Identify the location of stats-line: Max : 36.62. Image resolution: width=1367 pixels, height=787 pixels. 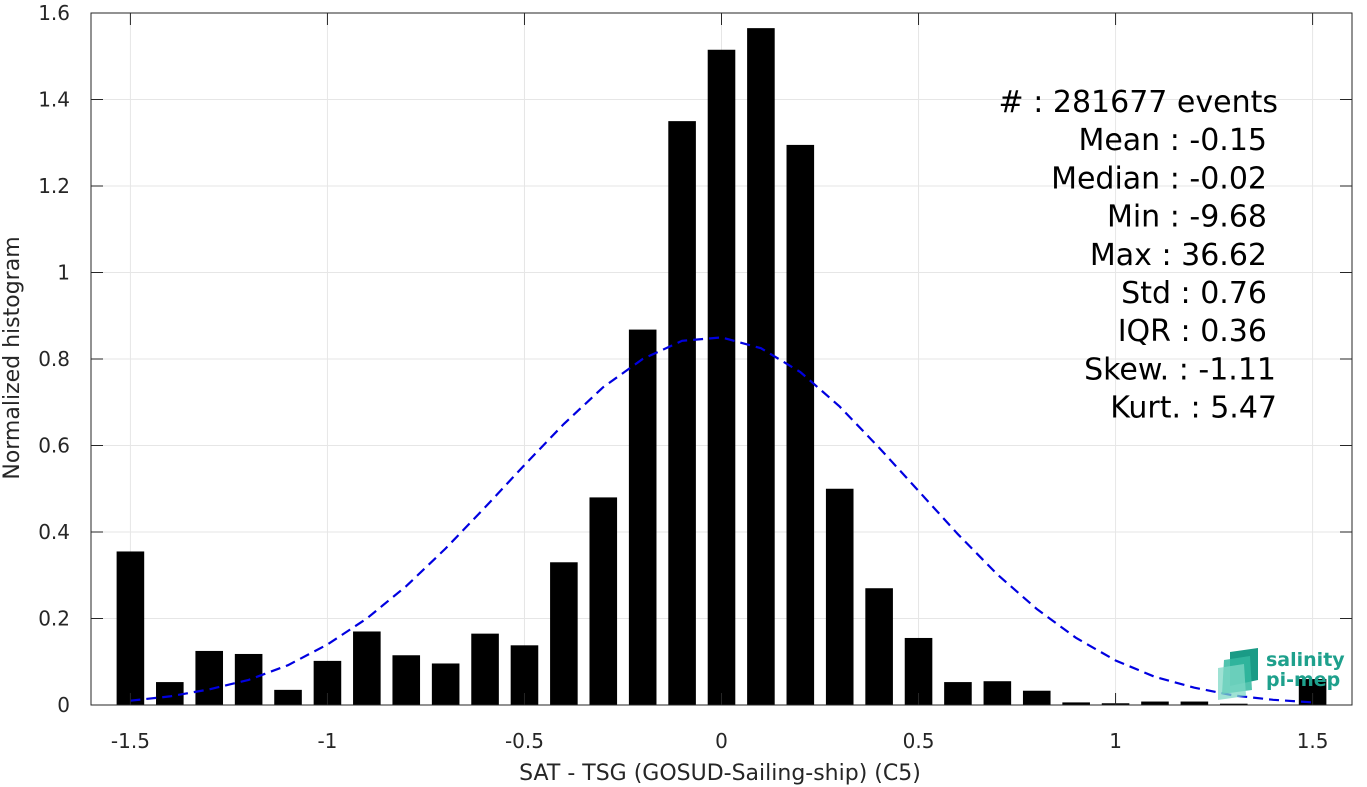
(1178, 255).